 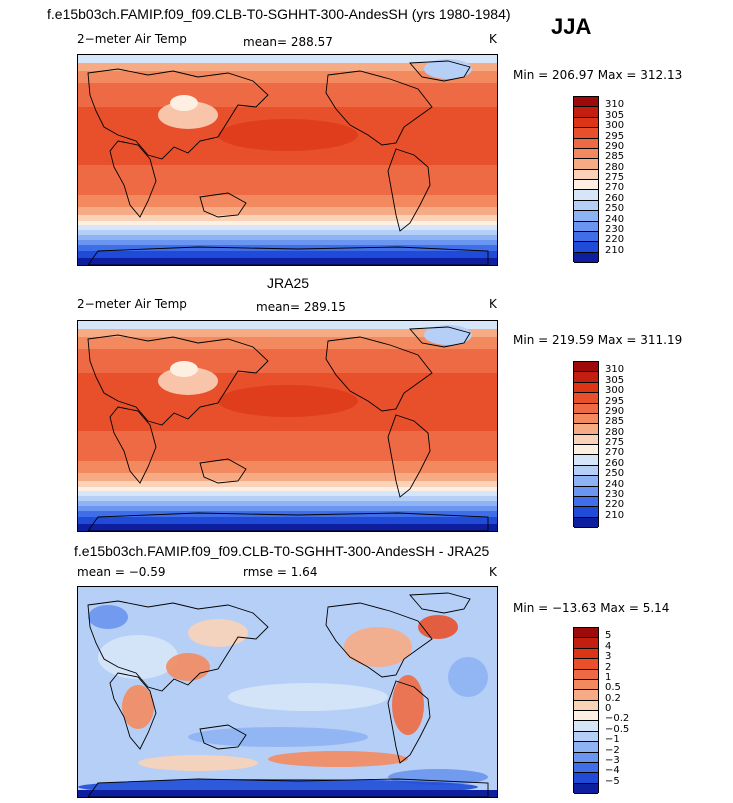 What do you see at coordinates (571, 26) in the screenshot?
I see `season-label: JJA` at bounding box center [571, 26].